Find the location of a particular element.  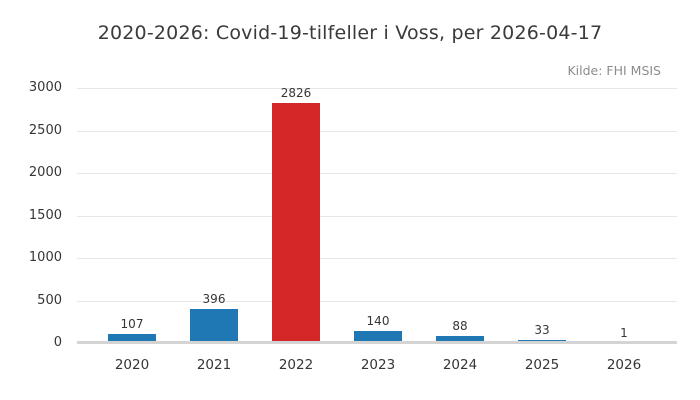

gridline-y1000 is located at coordinates (377, 258).